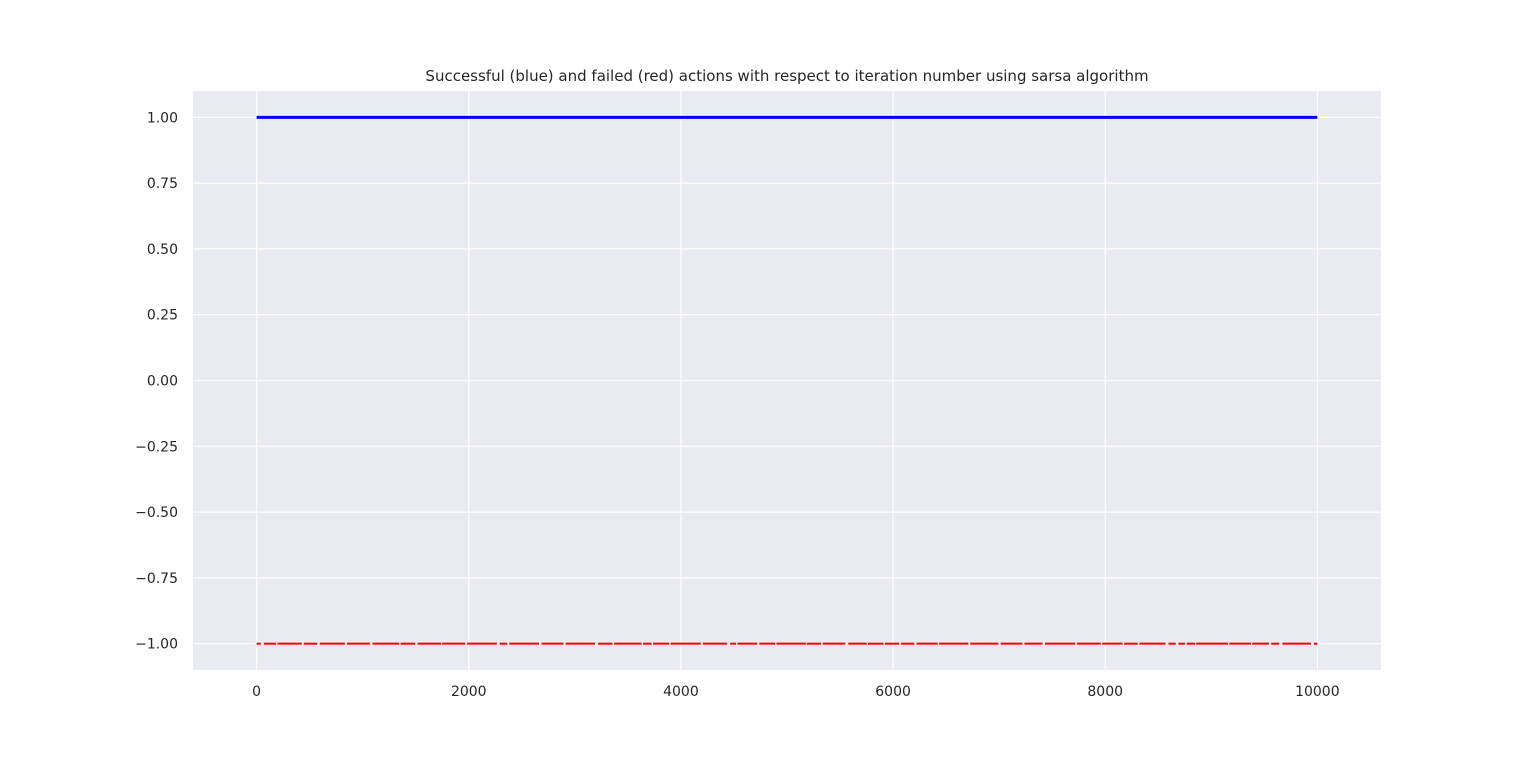 This screenshot has height=758, width=1536. I want to click on y-tick-label: 0.25, so click(162, 316).